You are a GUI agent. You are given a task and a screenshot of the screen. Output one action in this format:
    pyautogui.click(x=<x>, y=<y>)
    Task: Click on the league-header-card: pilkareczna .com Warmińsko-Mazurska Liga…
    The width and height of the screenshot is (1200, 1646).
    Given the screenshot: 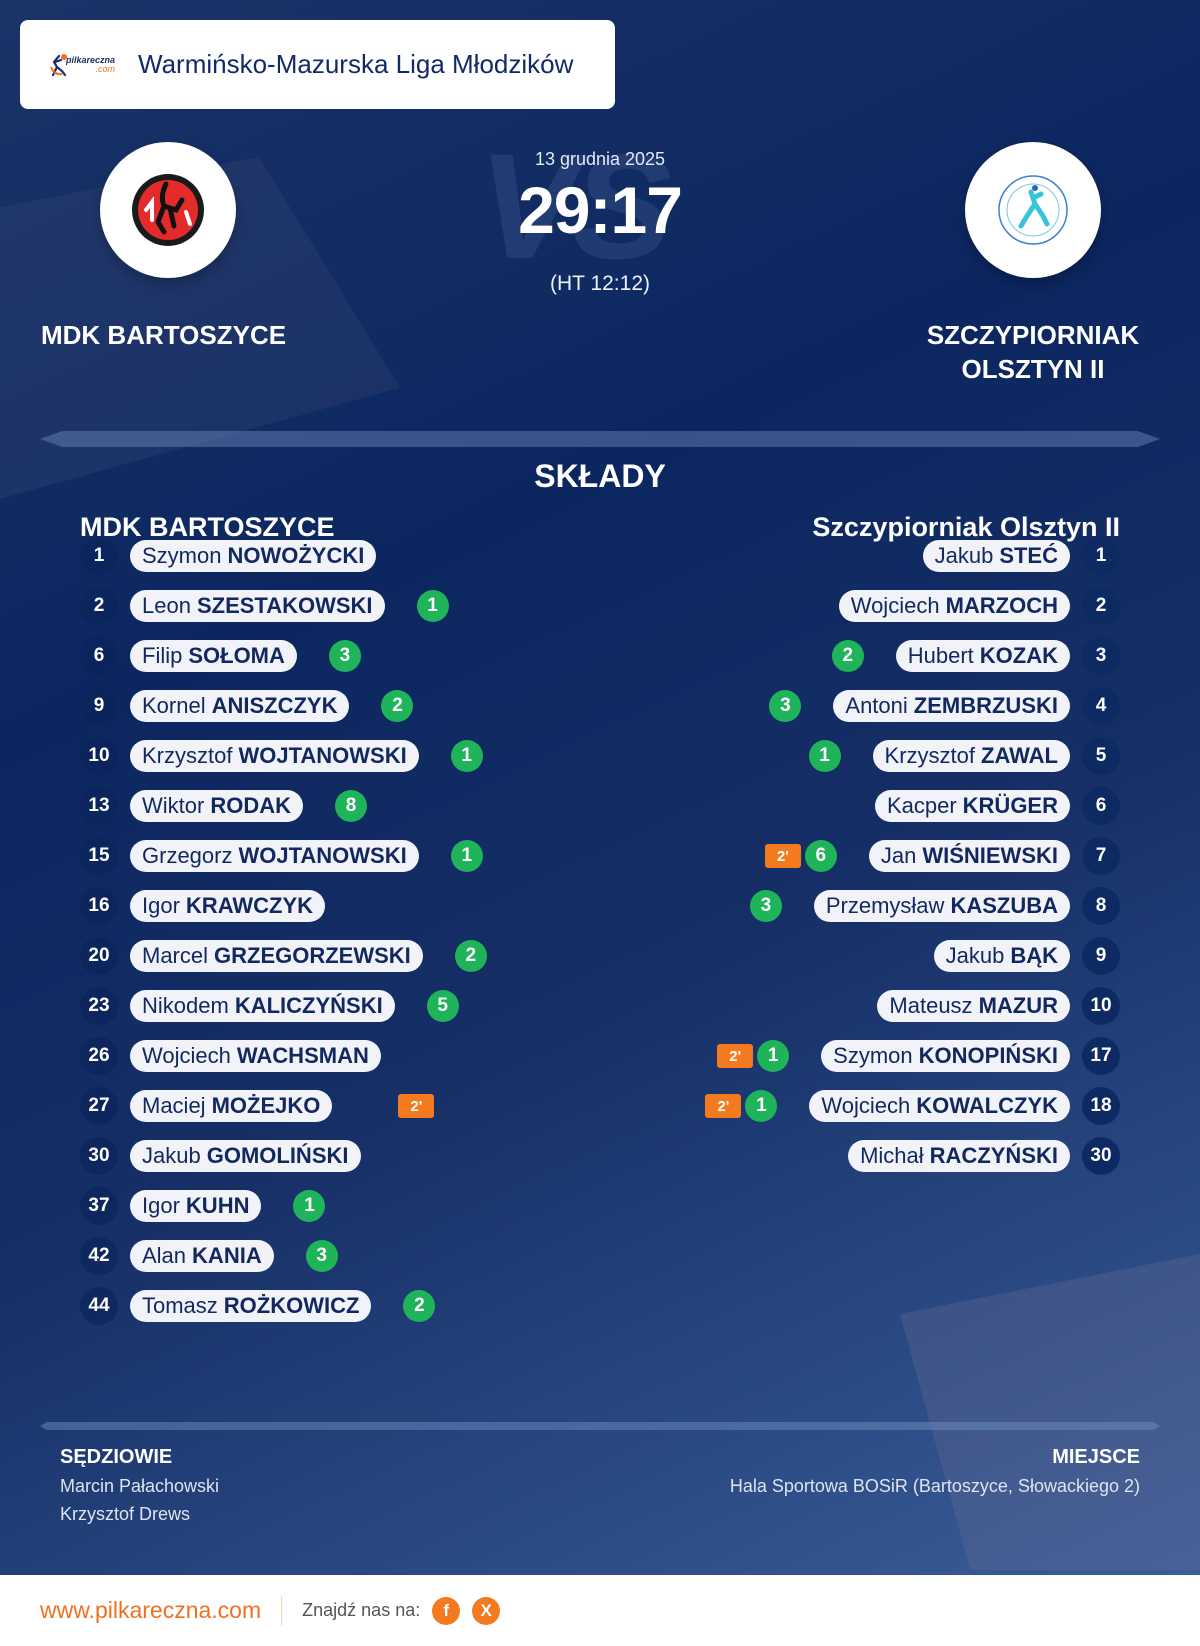 What is the action you would take?
    pyautogui.click(x=317, y=64)
    